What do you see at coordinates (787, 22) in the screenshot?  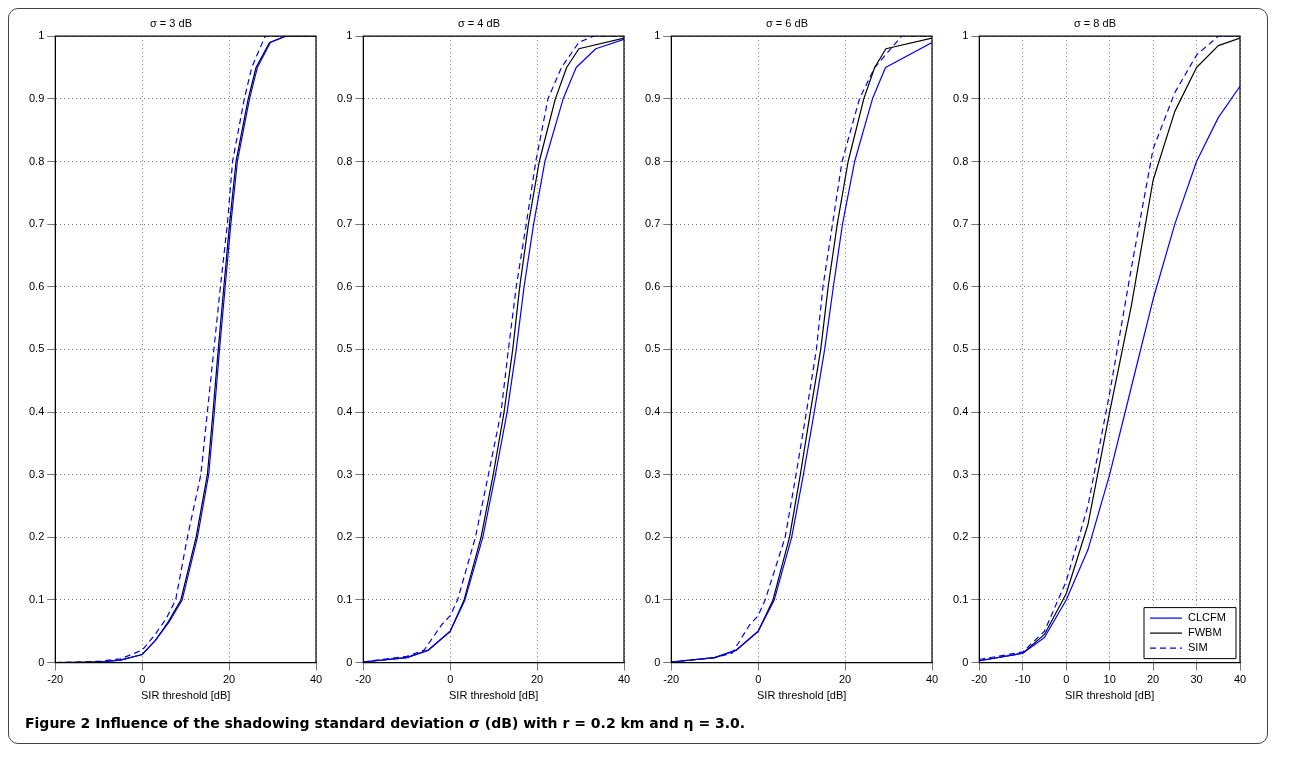 I see `chart-title: σ = 6 dB` at bounding box center [787, 22].